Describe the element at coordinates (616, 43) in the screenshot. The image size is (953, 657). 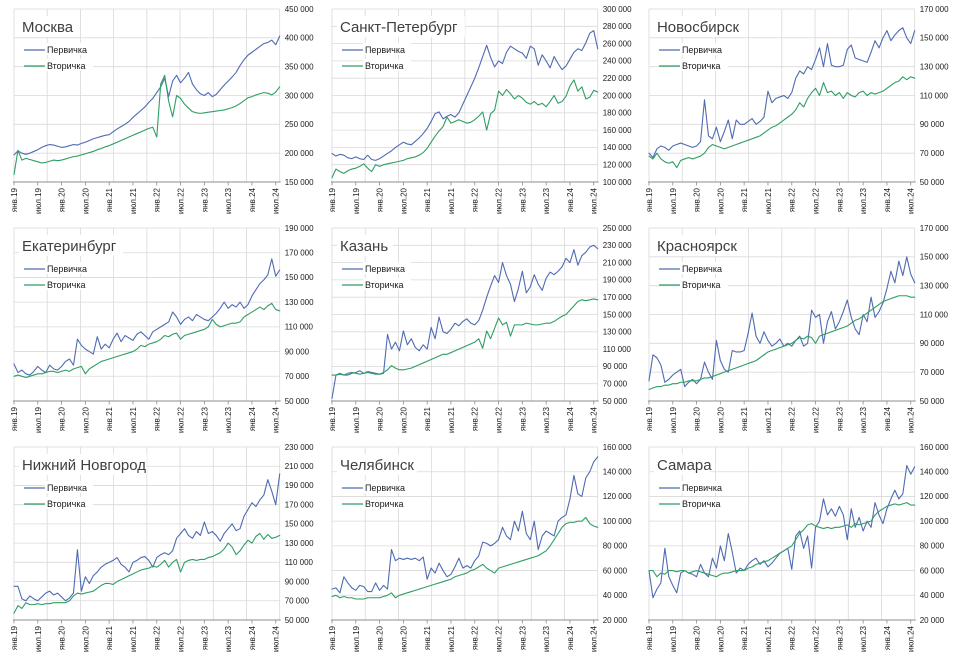
I see `y-axis-tick-label: 260 000` at that location.